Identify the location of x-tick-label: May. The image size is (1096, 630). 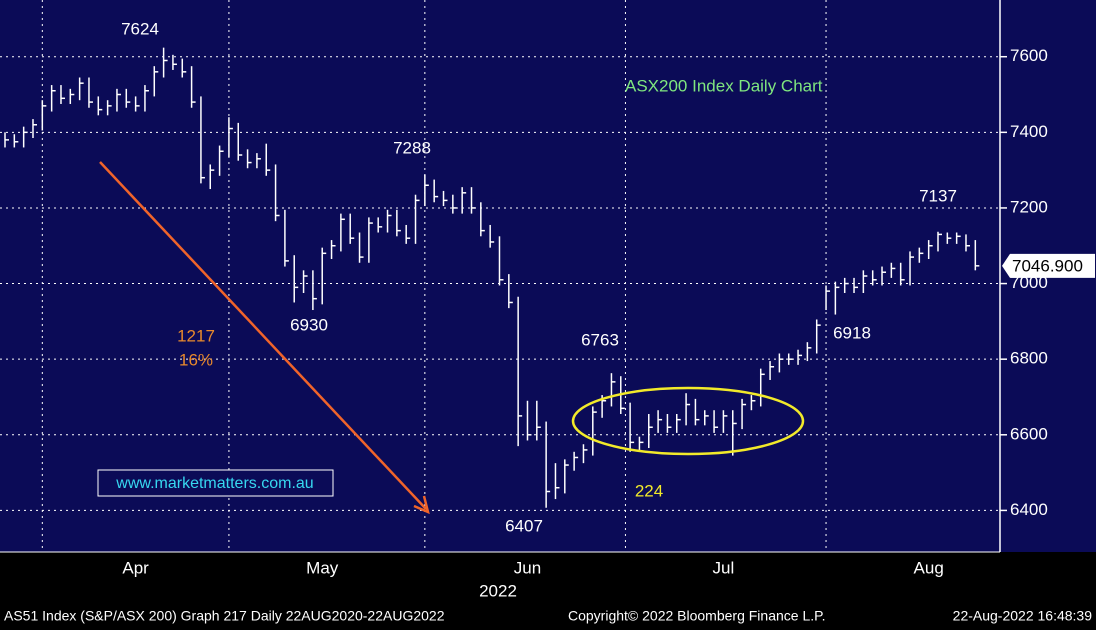
(322, 567).